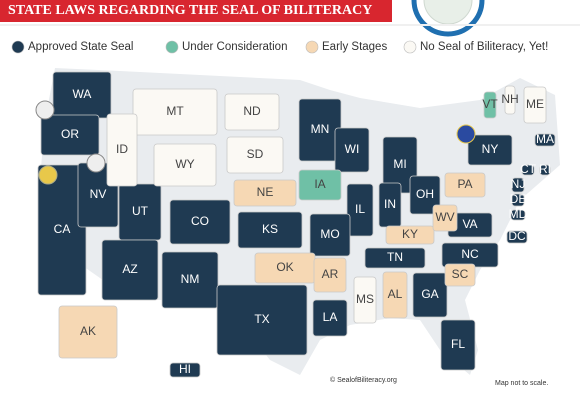 The height and width of the screenshot is (420, 580). I want to click on state-label: DE, so click(518, 199).